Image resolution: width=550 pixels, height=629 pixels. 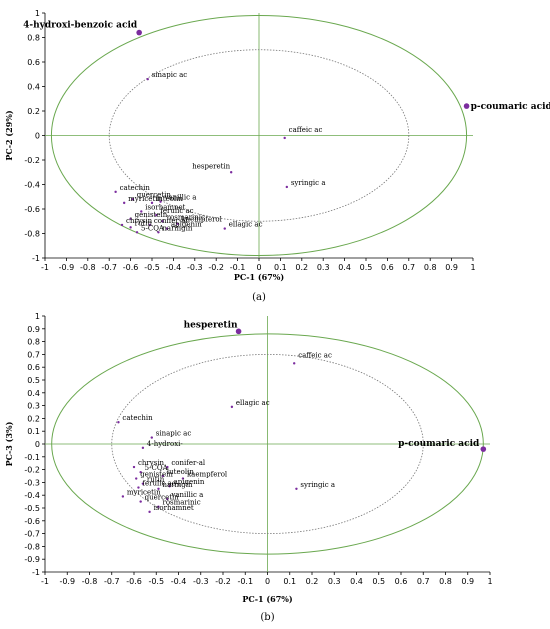 I want to click on y-tick-label: -0.5, so click(x=32, y=508).